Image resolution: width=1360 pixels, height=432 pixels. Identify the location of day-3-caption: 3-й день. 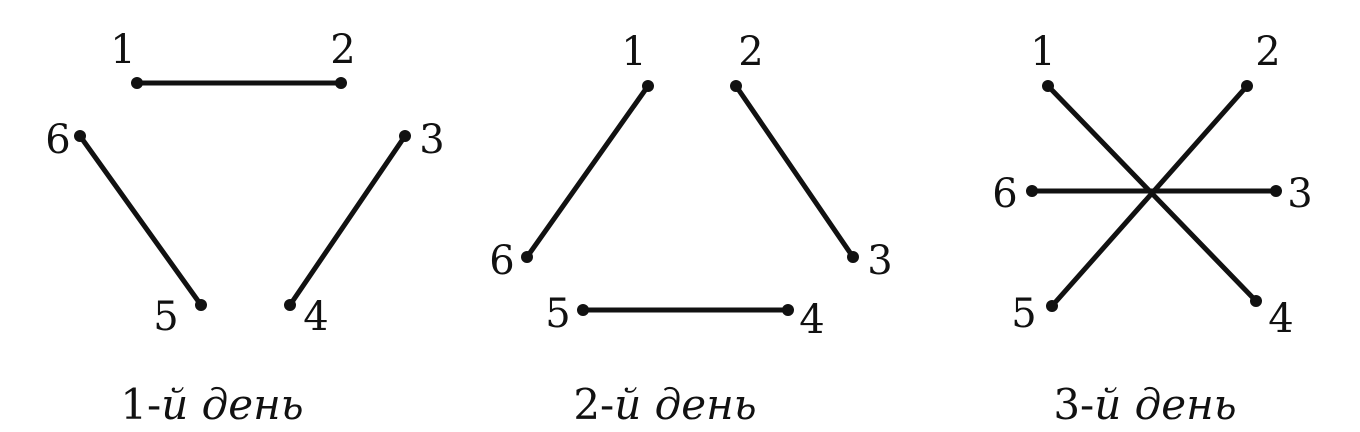
(1144, 404).